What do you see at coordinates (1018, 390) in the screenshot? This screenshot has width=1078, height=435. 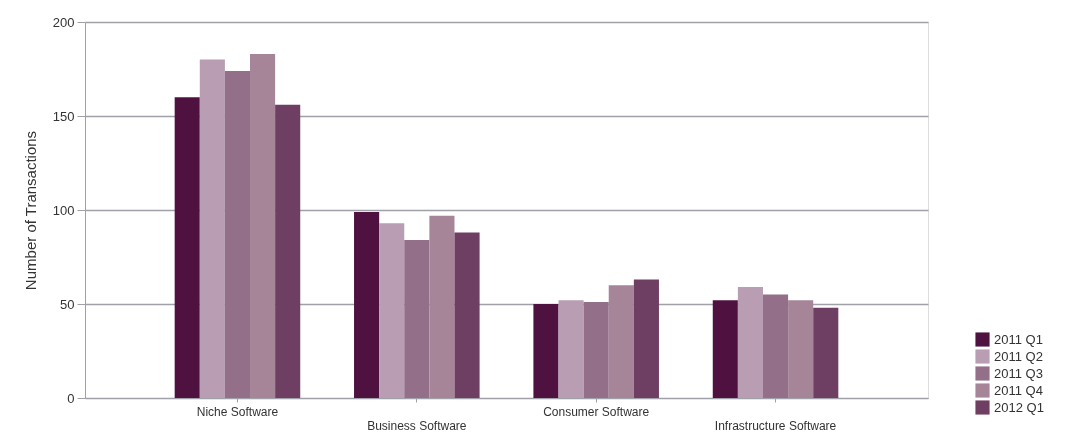 I see `legend-label: 2011 Q4` at bounding box center [1018, 390].